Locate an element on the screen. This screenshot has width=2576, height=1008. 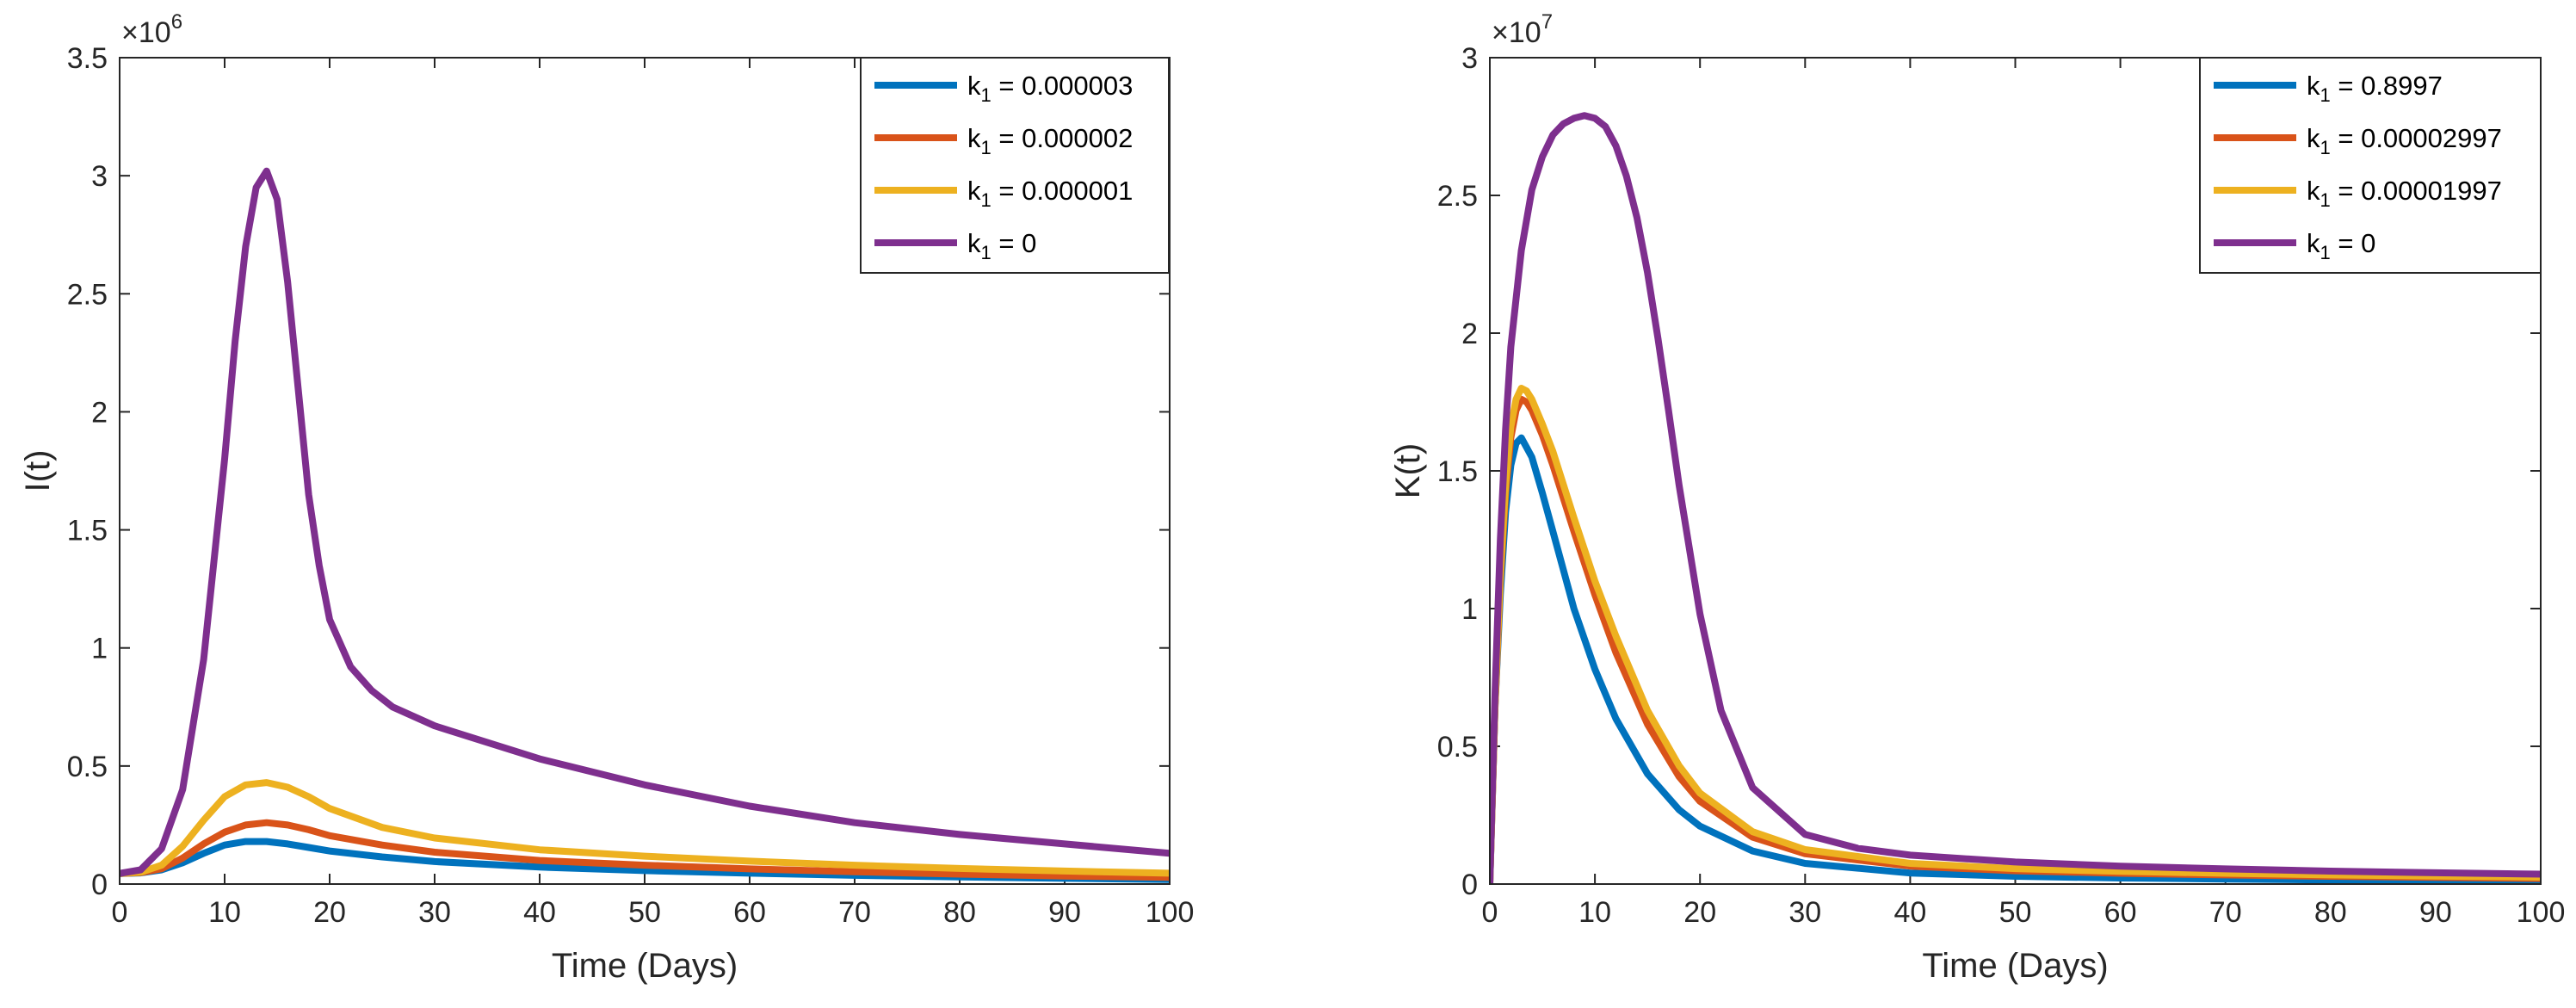
legend-value: = 0.000001 is located at coordinates (1062, 191).